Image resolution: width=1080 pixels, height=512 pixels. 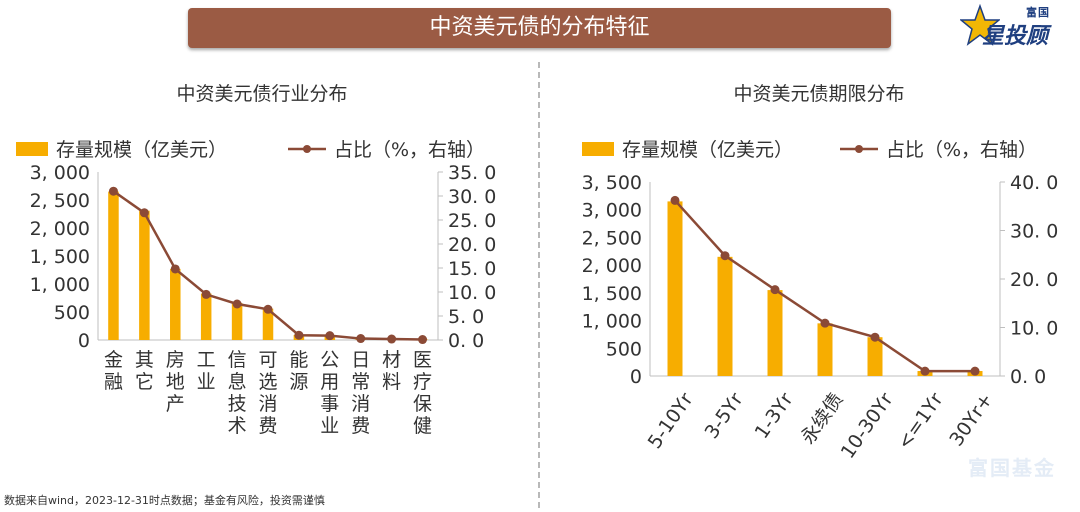 I want to click on x-tick-label: <=1Yr, so click(x=920, y=421).